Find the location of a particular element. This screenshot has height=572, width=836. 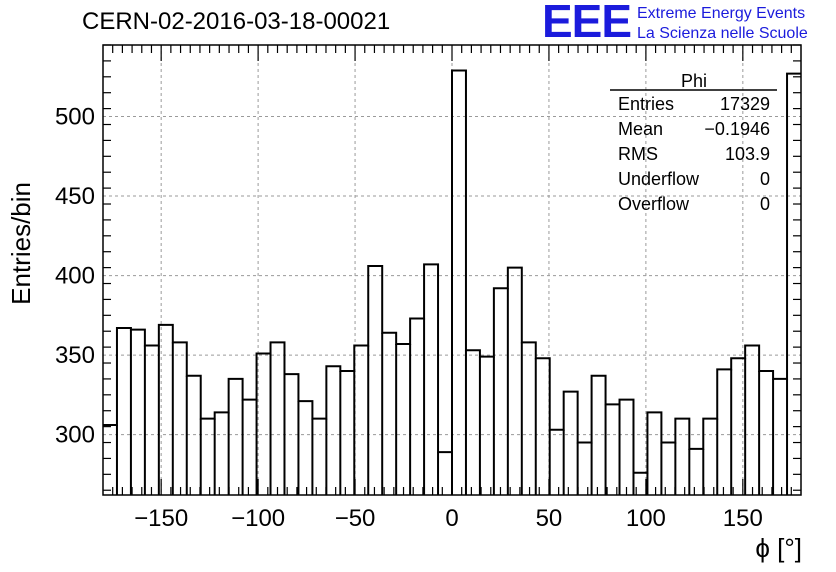

stats-row-value: −0.1946 is located at coordinates (737, 129).